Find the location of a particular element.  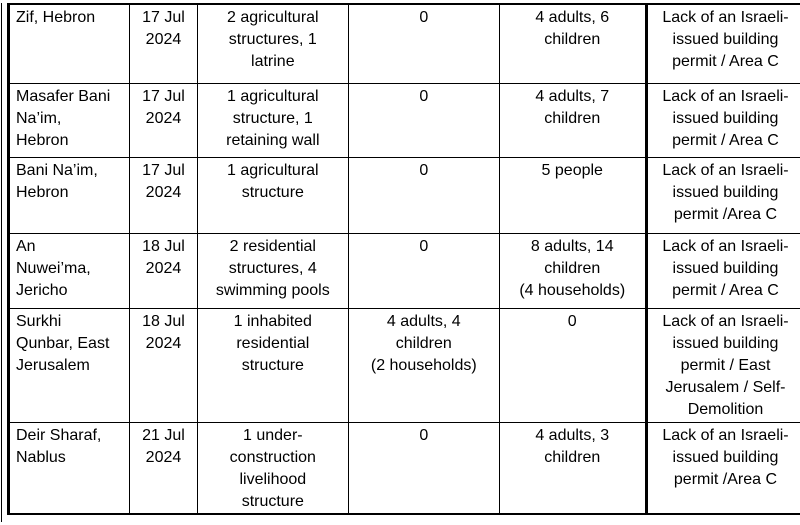

cell-structures: 1 agricultural structure is located at coordinates (273, 195).